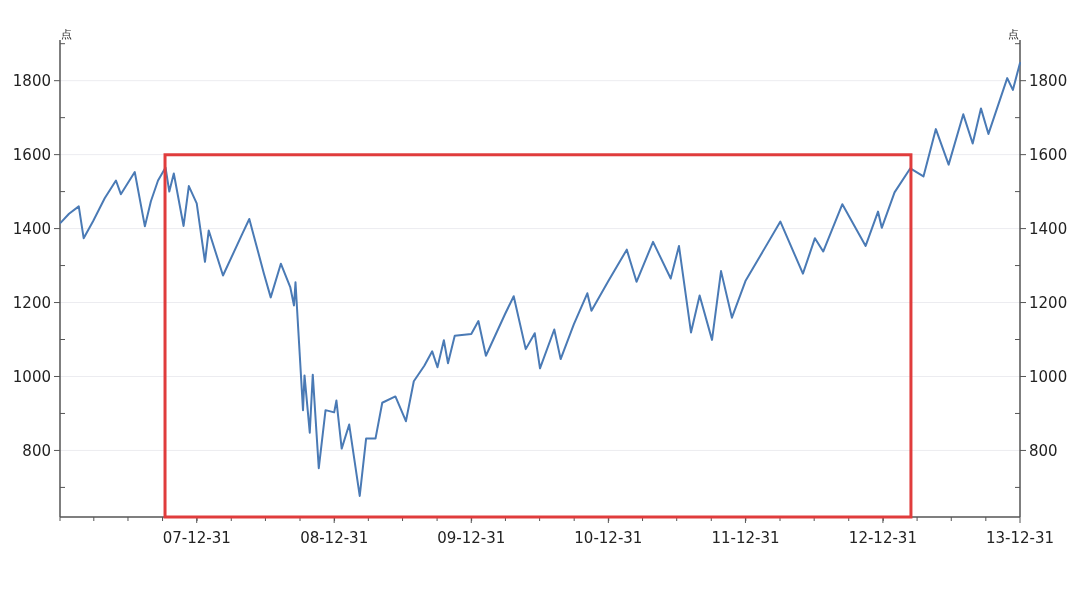  I want to click on y2-tick-label: 800, so click(1043, 450).